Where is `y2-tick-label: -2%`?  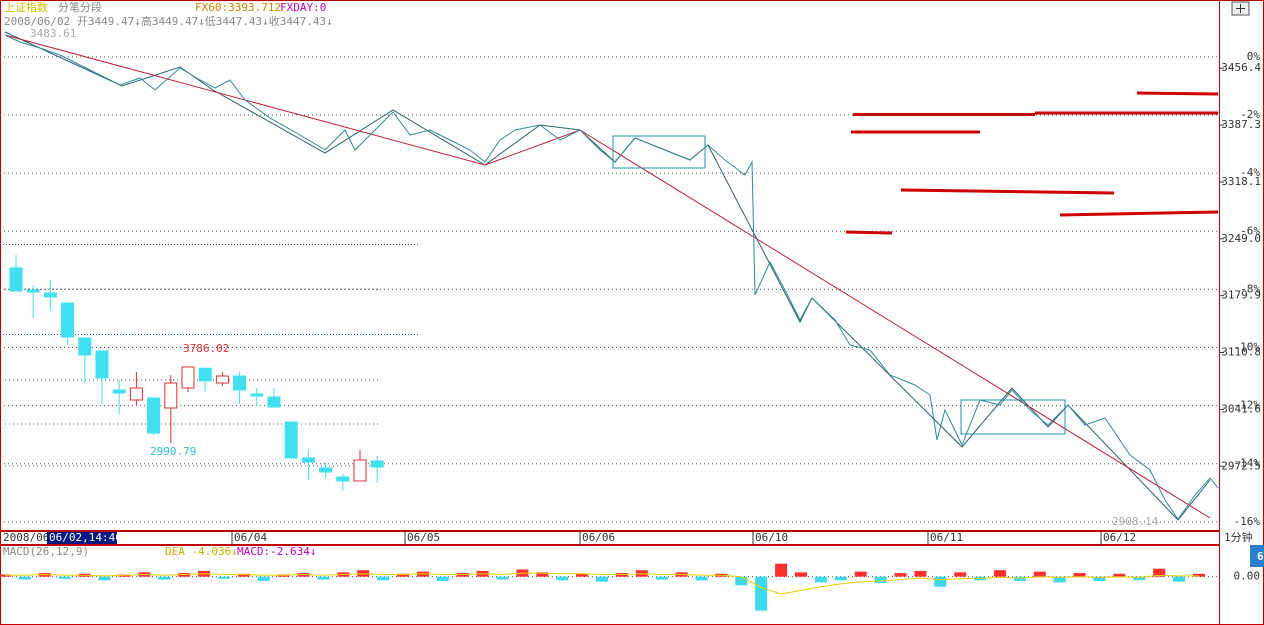
y2-tick-label: -2% is located at coordinates (1250, 114).